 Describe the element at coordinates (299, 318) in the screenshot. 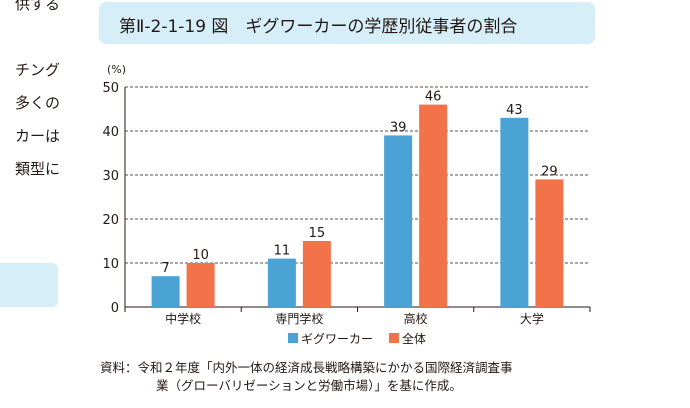

I see `x-tick-label: 専門学校` at that location.